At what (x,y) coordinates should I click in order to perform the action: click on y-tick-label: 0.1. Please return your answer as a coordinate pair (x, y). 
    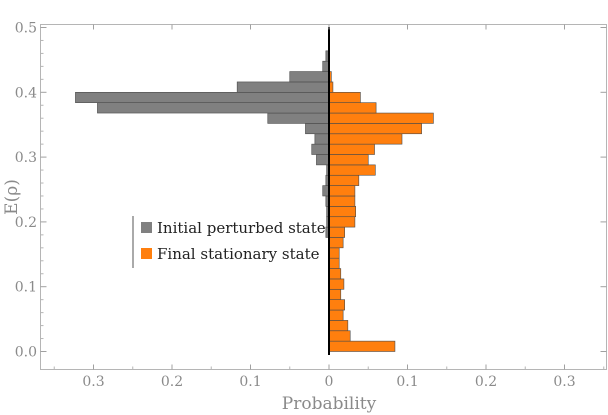
    Looking at the image, I should click on (26, 288).